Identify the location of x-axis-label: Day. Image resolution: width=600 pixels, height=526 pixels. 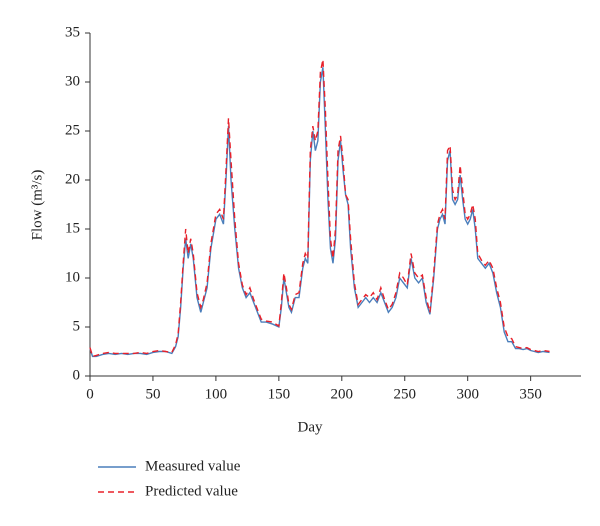
(310, 427).